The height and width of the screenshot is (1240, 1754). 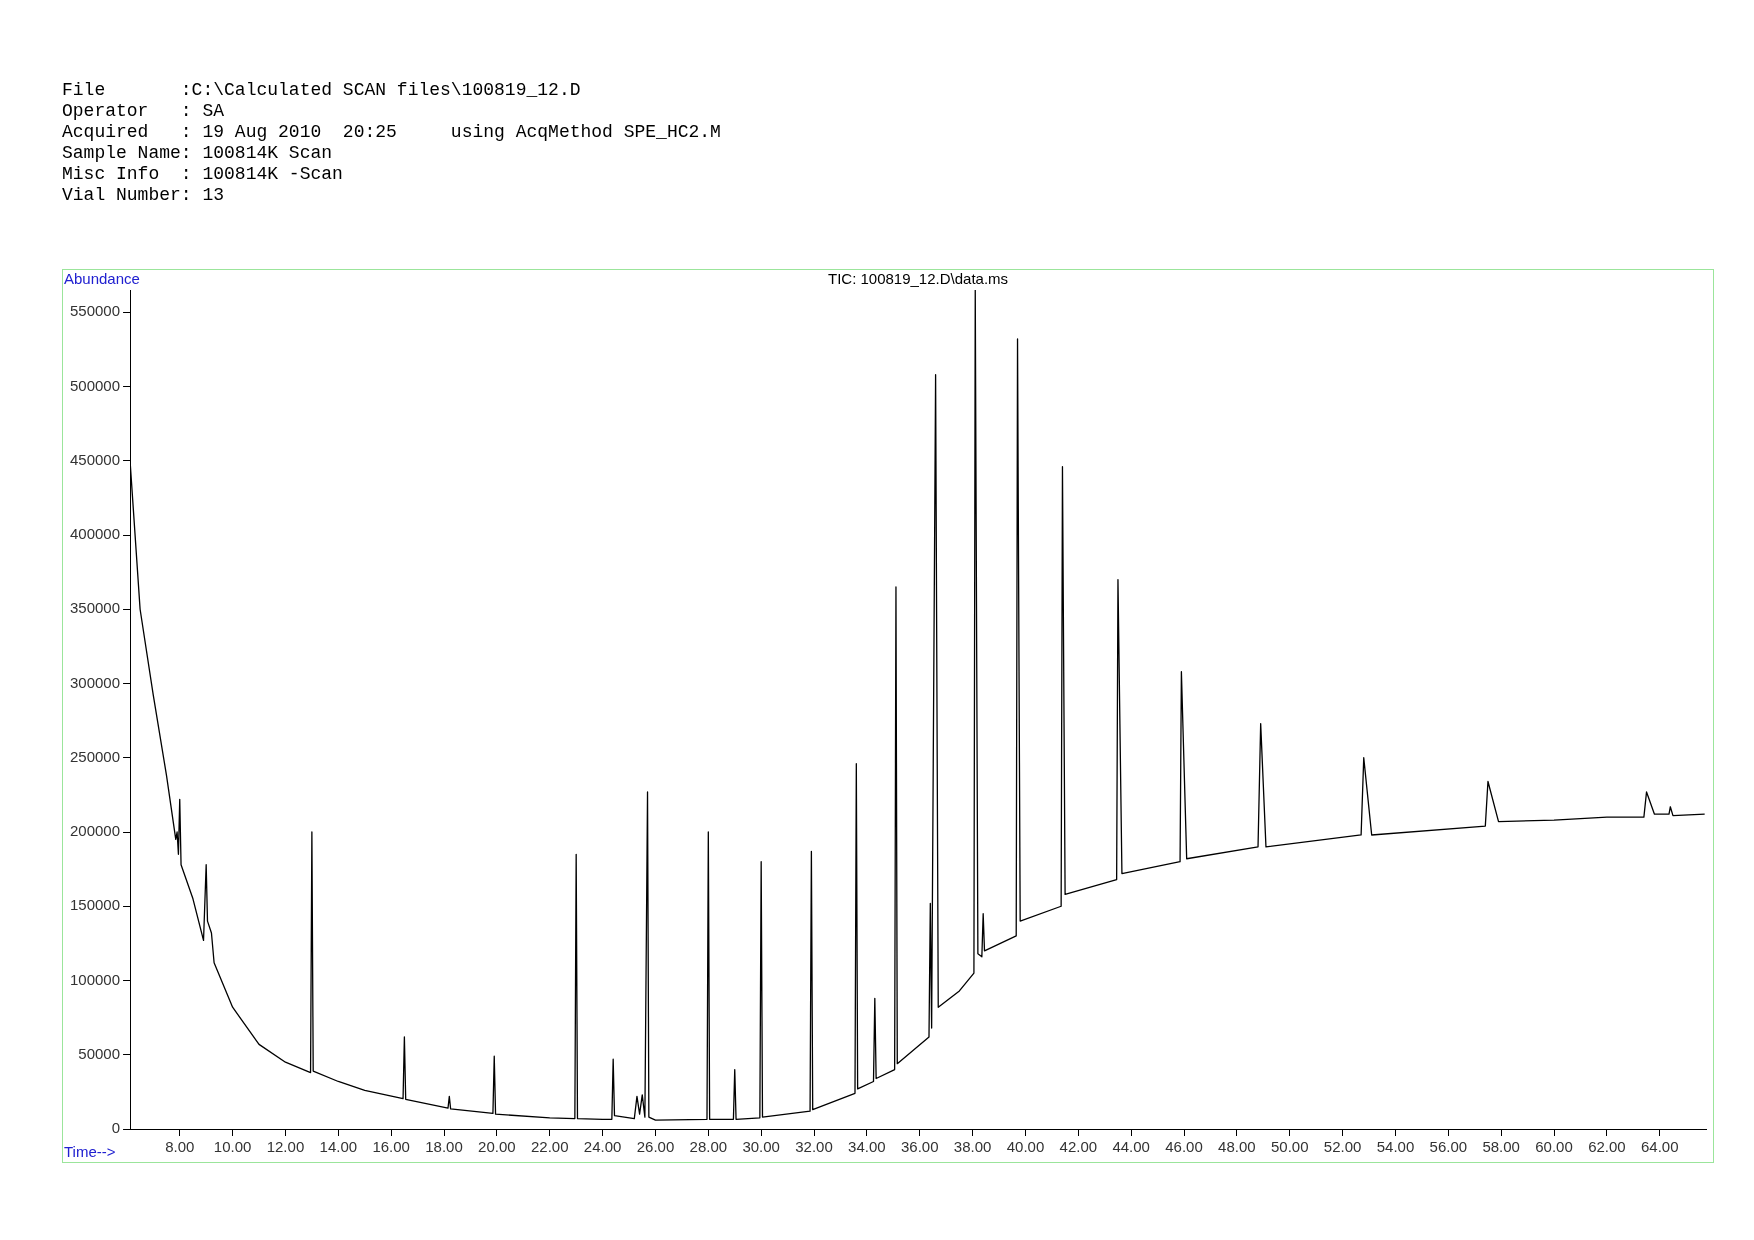 What do you see at coordinates (972, 1147) in the screenshot?
I see `x-tick-label: 38.00` at bounding box center [972, 1147].